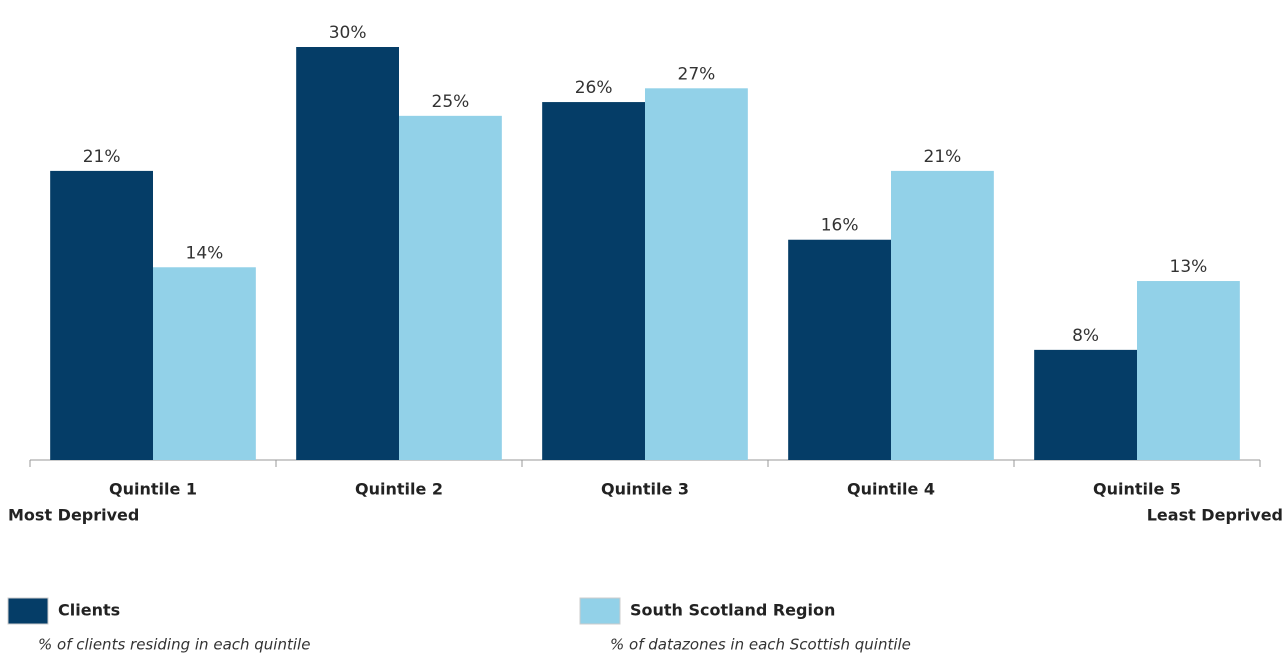 This screenshot has width=1285, height=660. What do you see at coordinates (697, 74) in the screenshot?
I see `data-label: 27%` at bounding box center [697, 74].